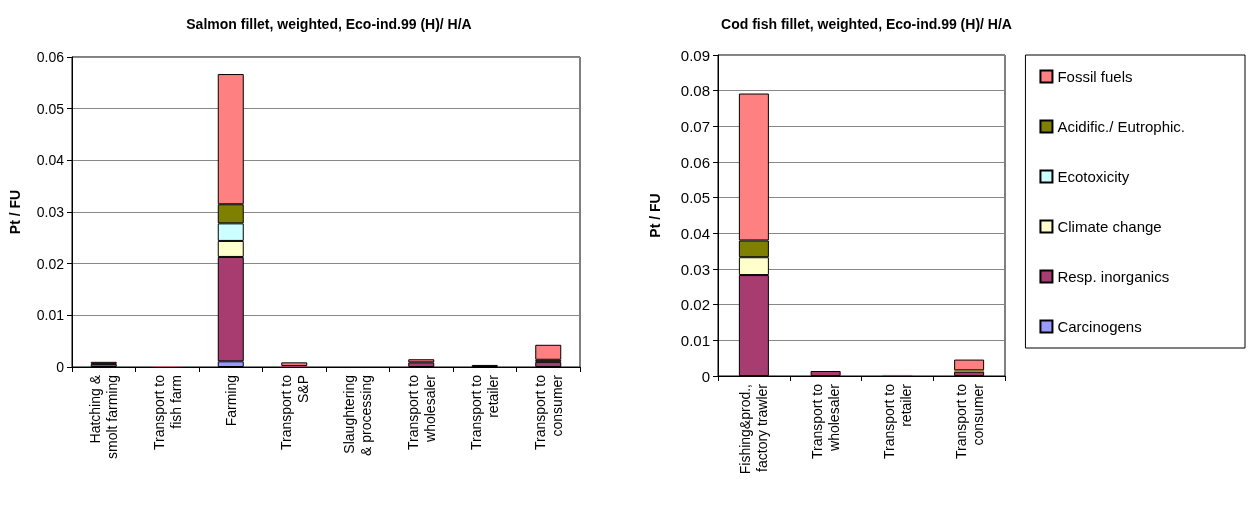 This screenshot has width=1253, height=505. Describe the element at coordinates (1099, 326) in the screenshot. I see `legend-label: Carcinogens` at that location.